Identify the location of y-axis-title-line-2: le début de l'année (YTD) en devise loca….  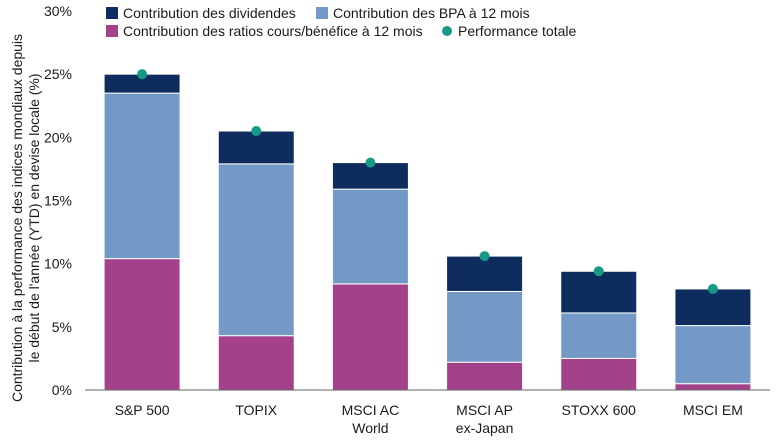
(34, 217).